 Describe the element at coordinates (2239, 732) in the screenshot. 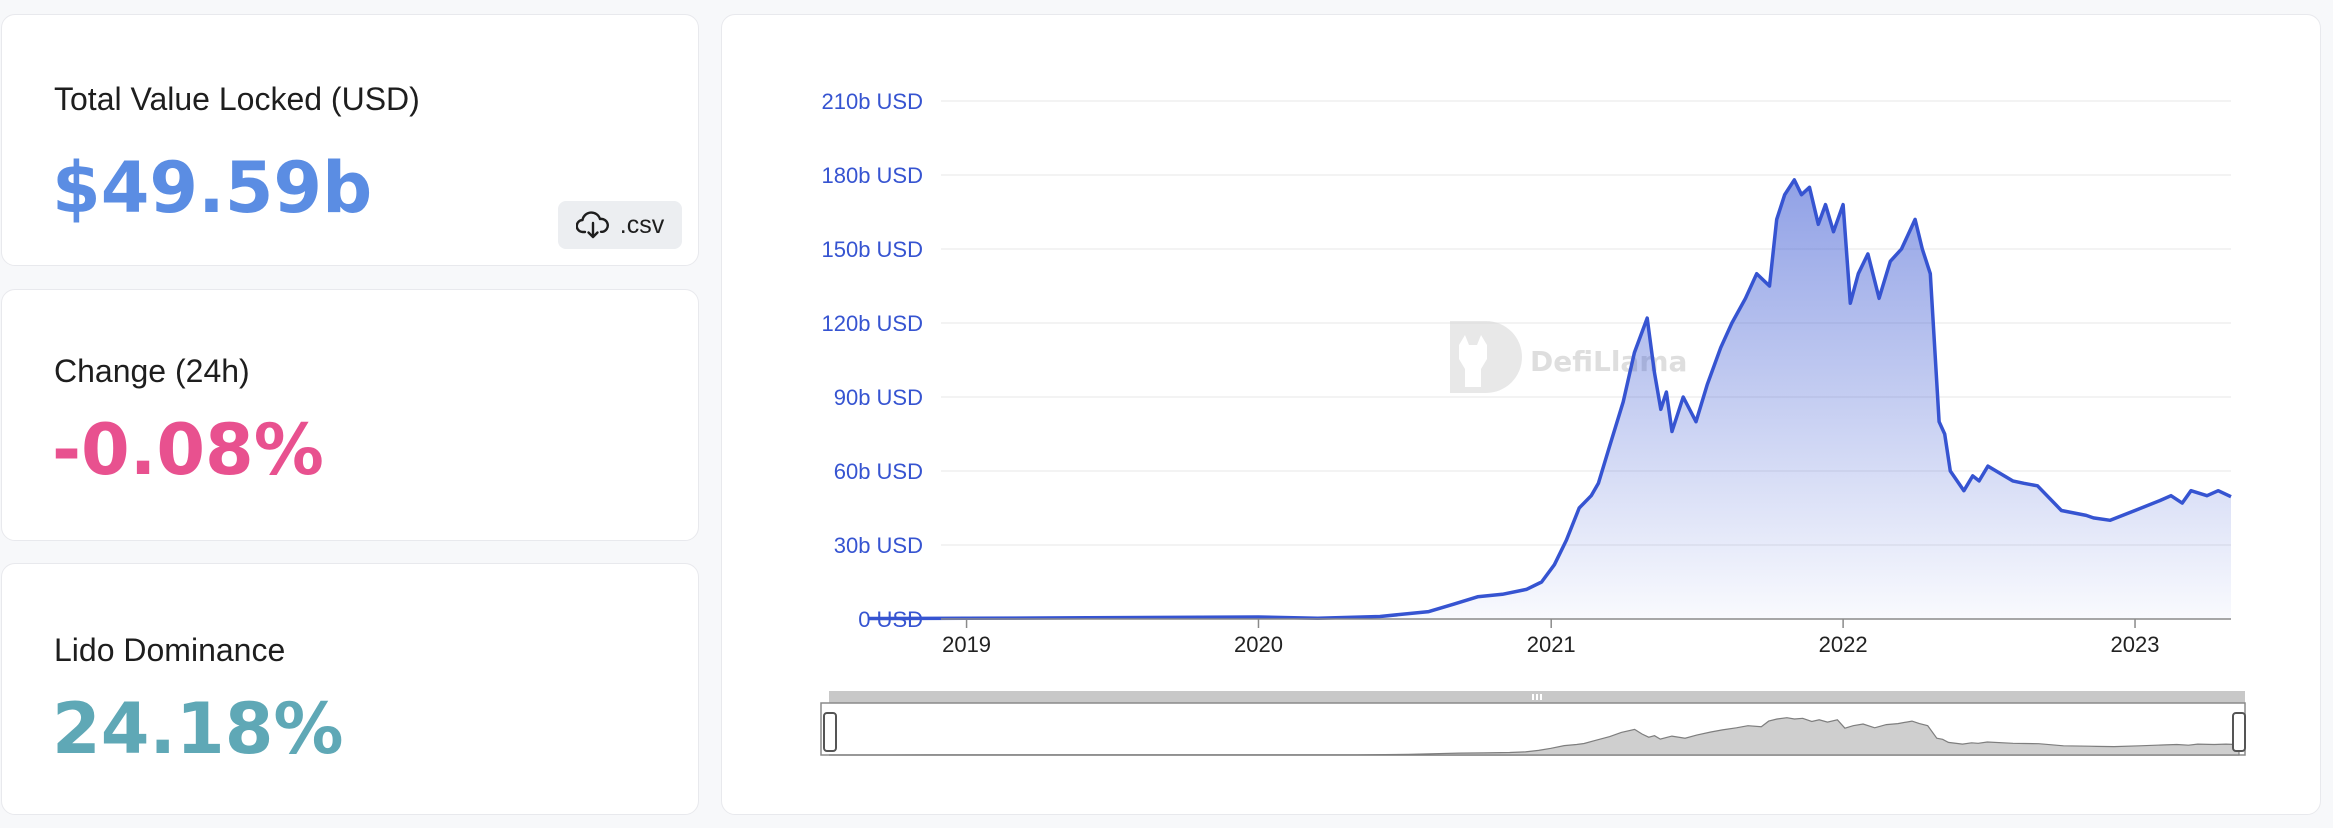

I see `navigator-handle-right` at that location.